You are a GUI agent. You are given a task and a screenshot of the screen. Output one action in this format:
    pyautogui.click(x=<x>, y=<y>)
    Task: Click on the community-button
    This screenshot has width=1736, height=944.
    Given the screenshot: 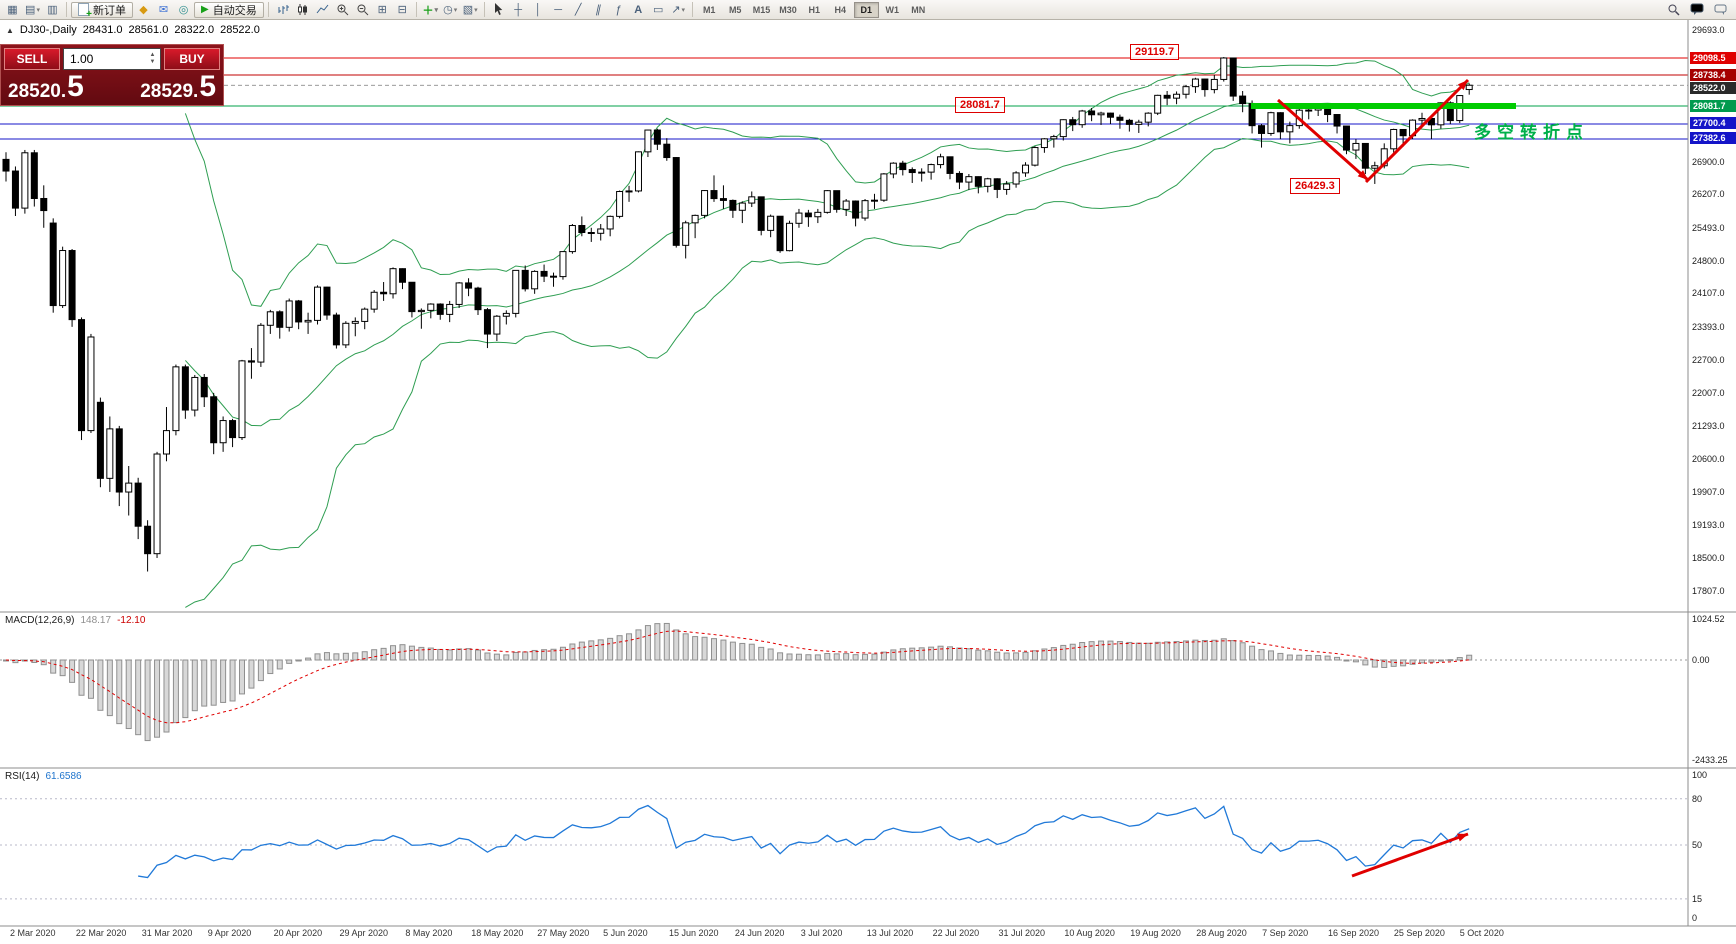 What is the action you would take?
    pyautogui.click(x=1719, y=9)
    